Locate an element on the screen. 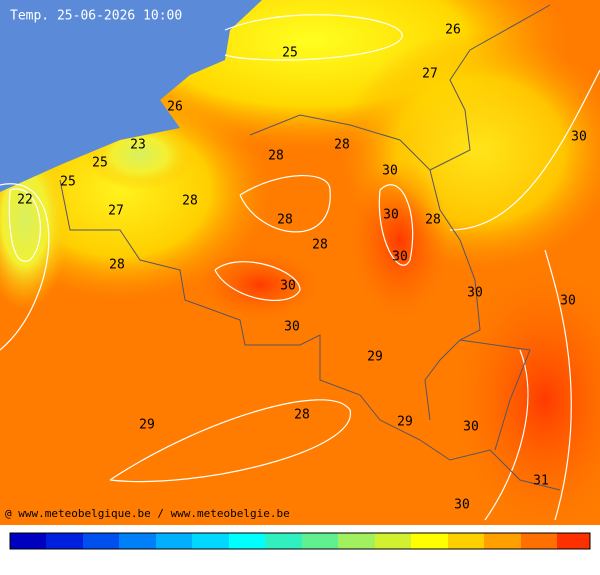 This screenshot has width=600, height=575. contour-label: 22 is located at coordinates (25, 200).